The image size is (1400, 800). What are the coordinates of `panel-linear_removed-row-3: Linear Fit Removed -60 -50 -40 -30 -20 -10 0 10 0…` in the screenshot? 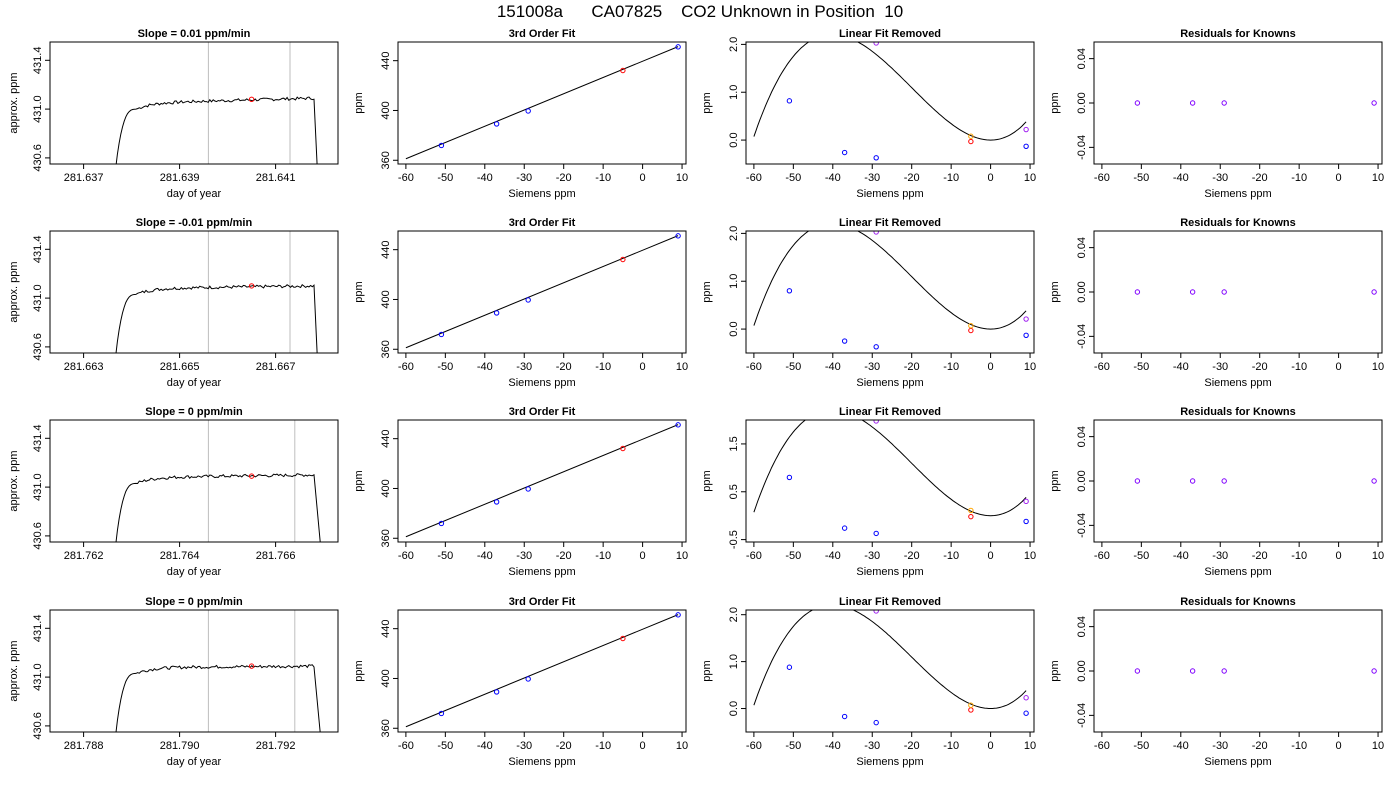 It's located at (868, 682).